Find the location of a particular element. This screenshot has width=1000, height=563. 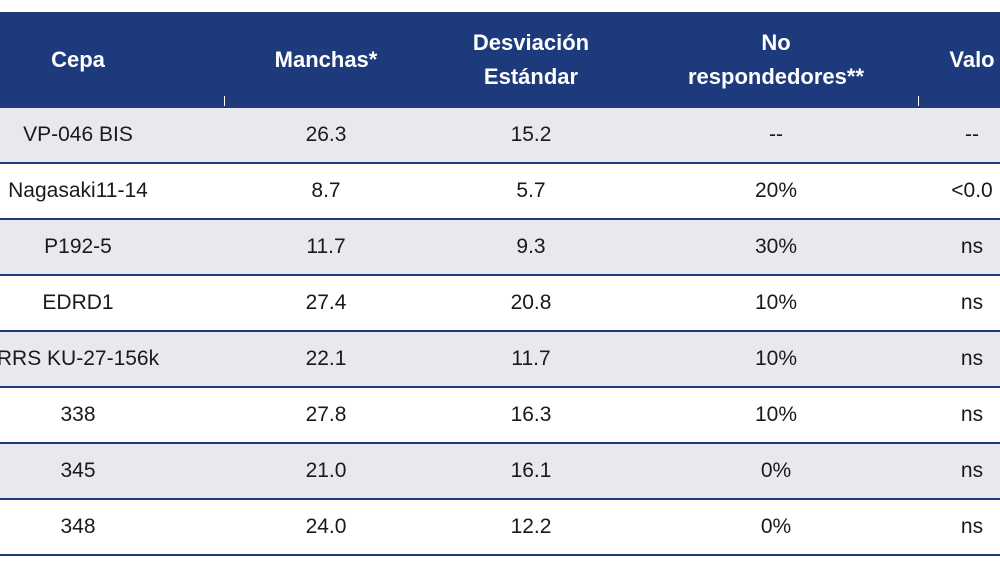

table-cell: <0.0 is located at coordinates (972, 190).